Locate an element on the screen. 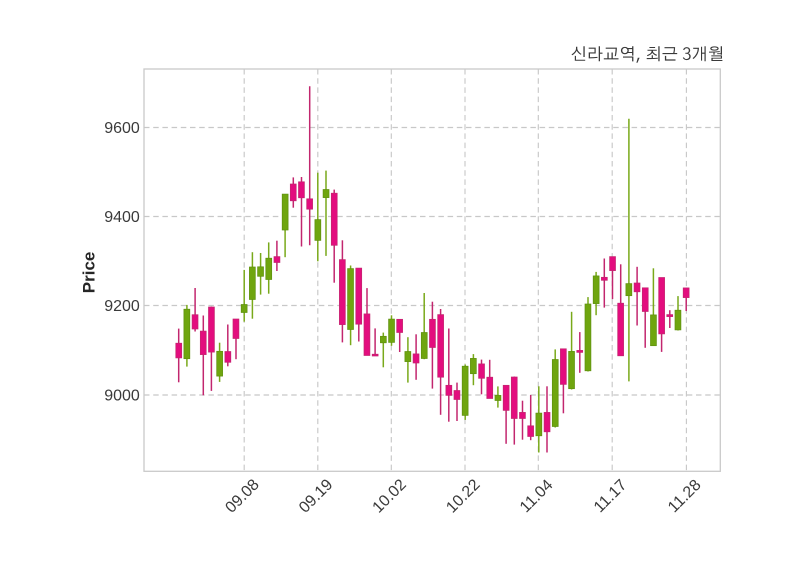 This screenshot has width=800, height=575. svg-text: Price is located at coordinates (89, 273).